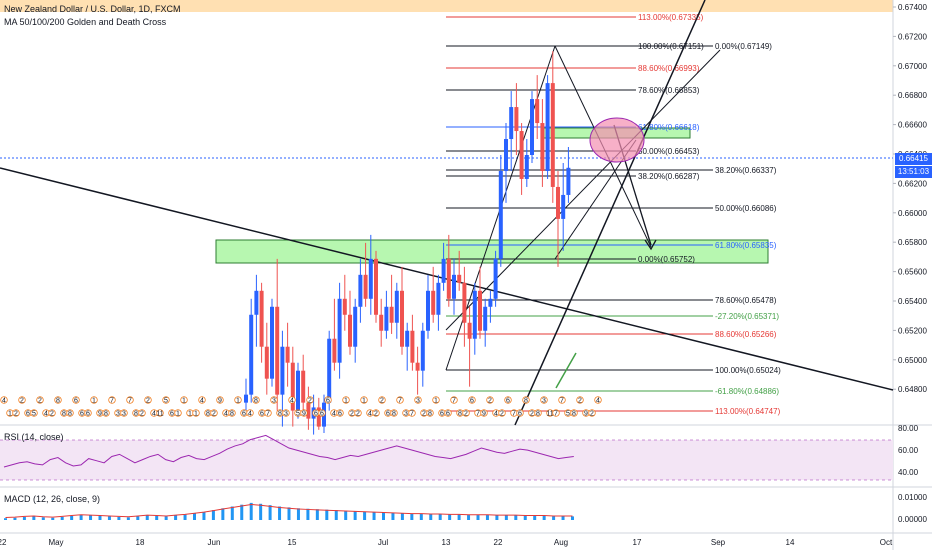 This screenshot has height=552, width=932. What do you see at coordinates (912, 36) in the screenshot?
I see `price-axis-label: 0.67200` at bounding box center [912, 36].